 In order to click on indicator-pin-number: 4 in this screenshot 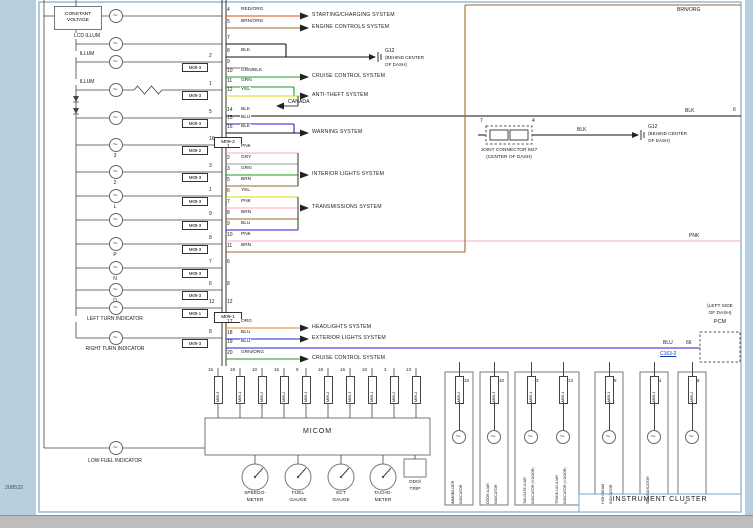, I will do `click(660, 380)`.